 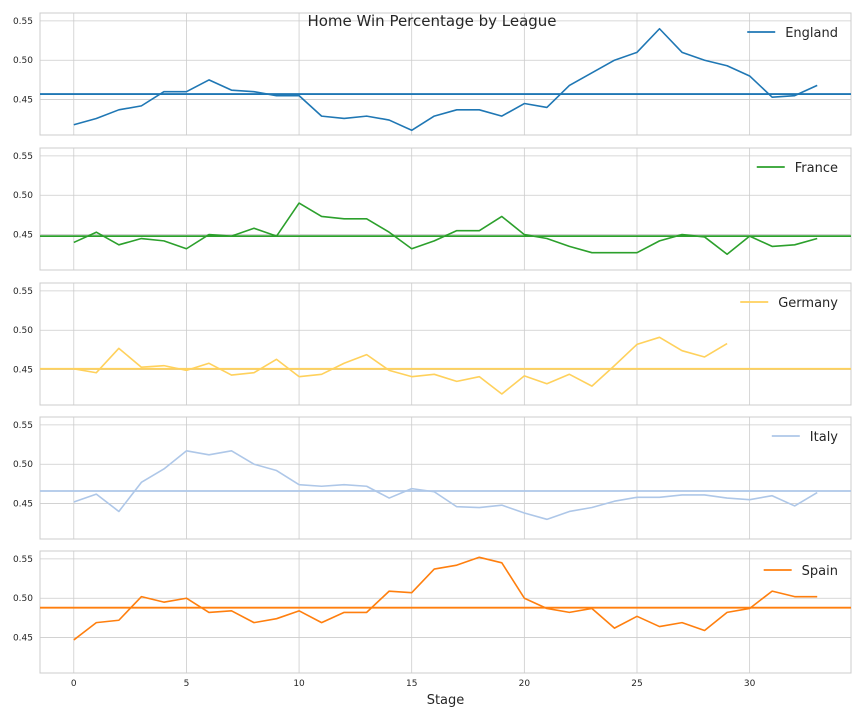 I want to click on legend-label: Germany, so click(x=808, y=303).